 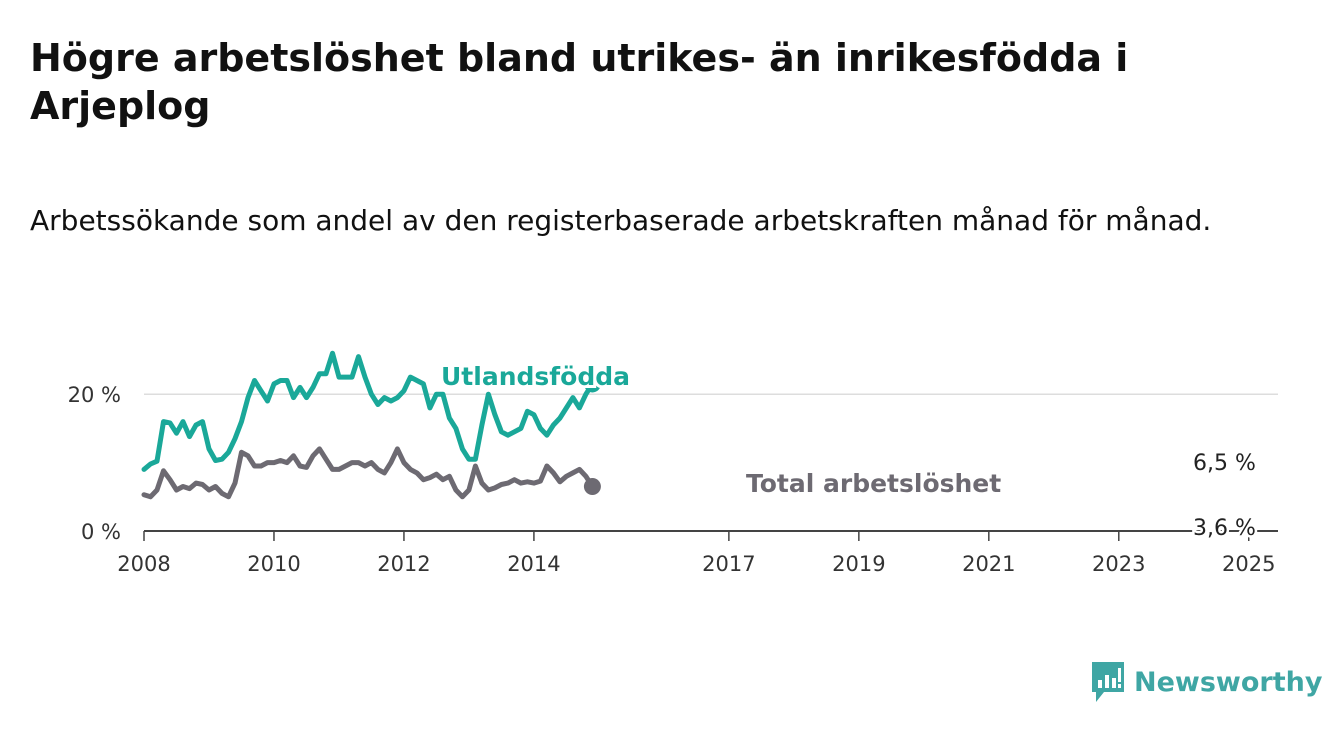 What do you see at coordinates (94, 395) in the screenshot?
I see `y-tick-label-1: 20 %` at bounding box center [94, 395].